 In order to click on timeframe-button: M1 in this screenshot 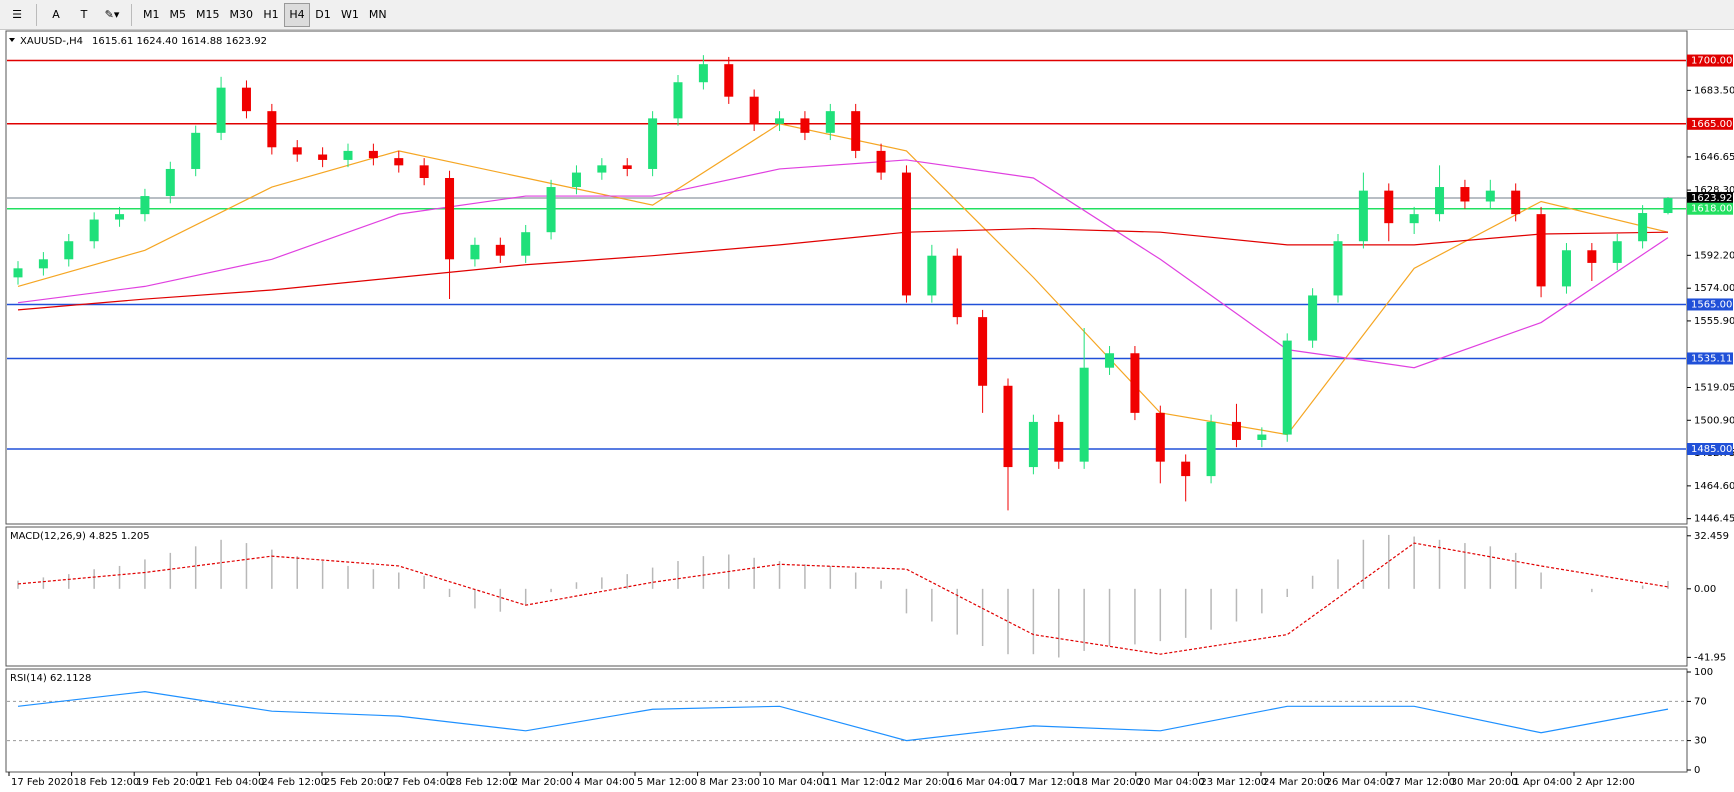, I will do `click(151, 15)`.